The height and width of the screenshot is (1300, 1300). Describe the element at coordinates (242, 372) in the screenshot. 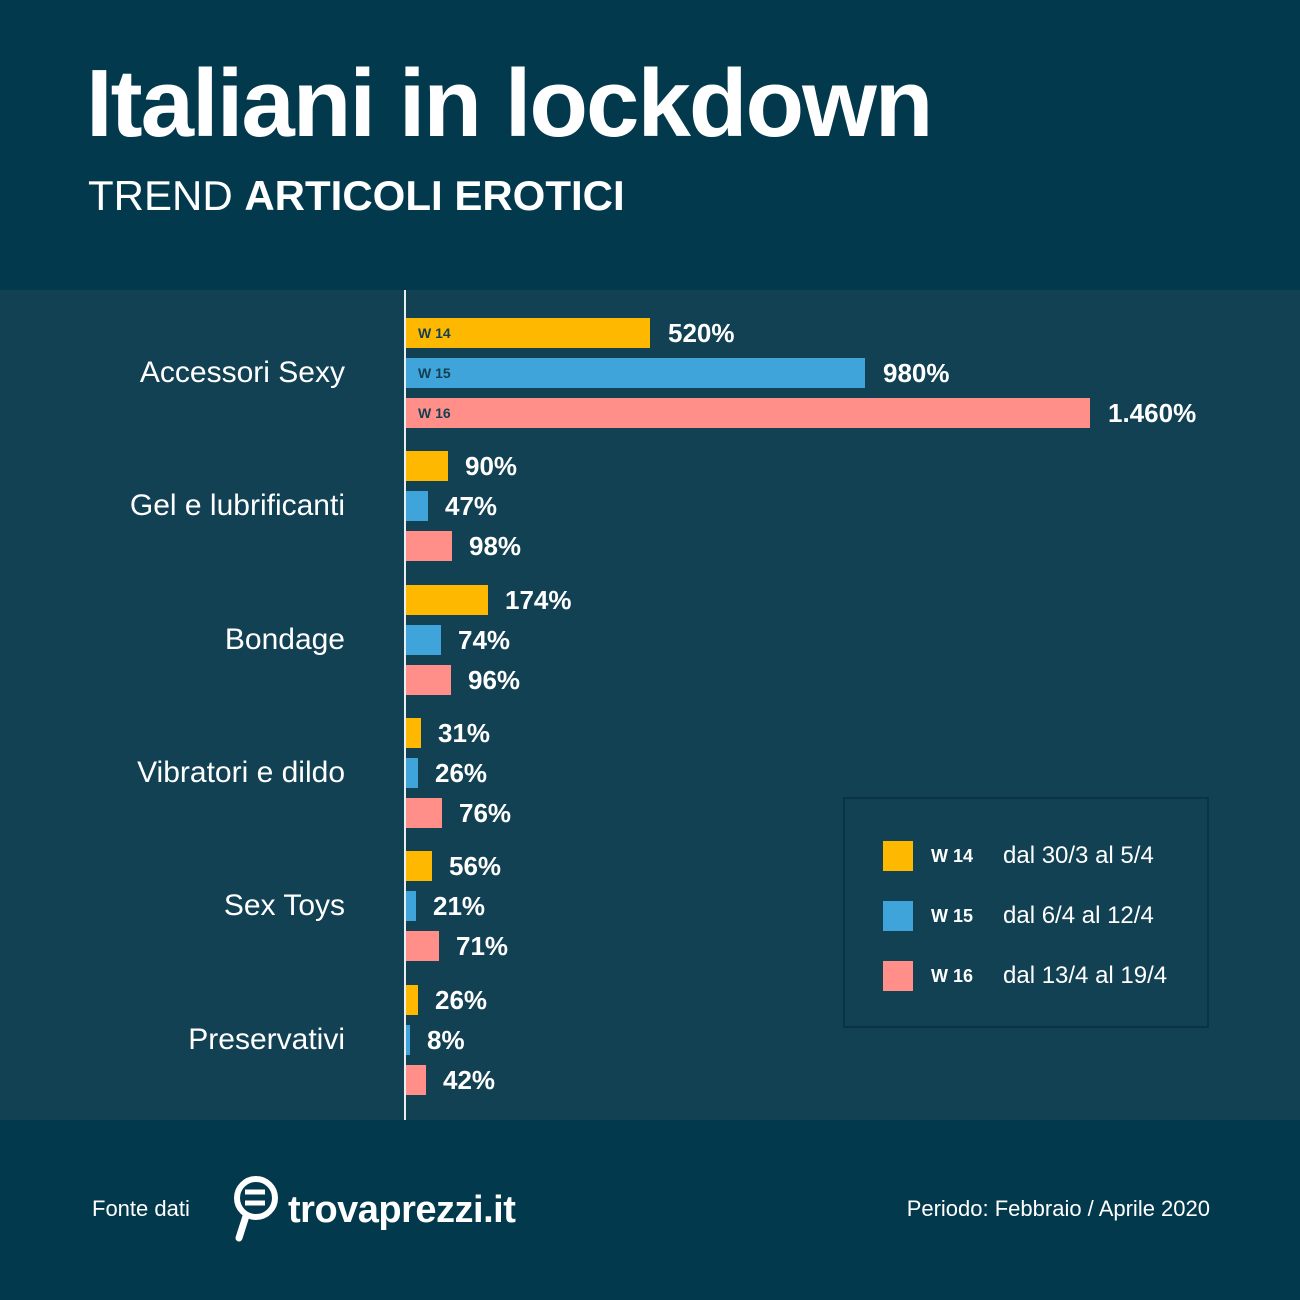

I see `category-label: Accessori Sexy` at that location.